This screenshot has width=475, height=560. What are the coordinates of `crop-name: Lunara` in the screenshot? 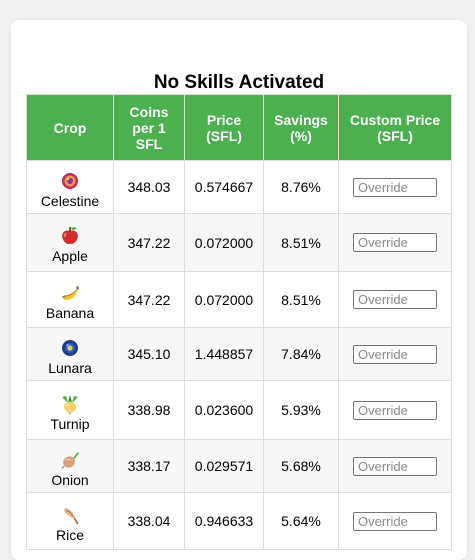 It's located at (70, 367).